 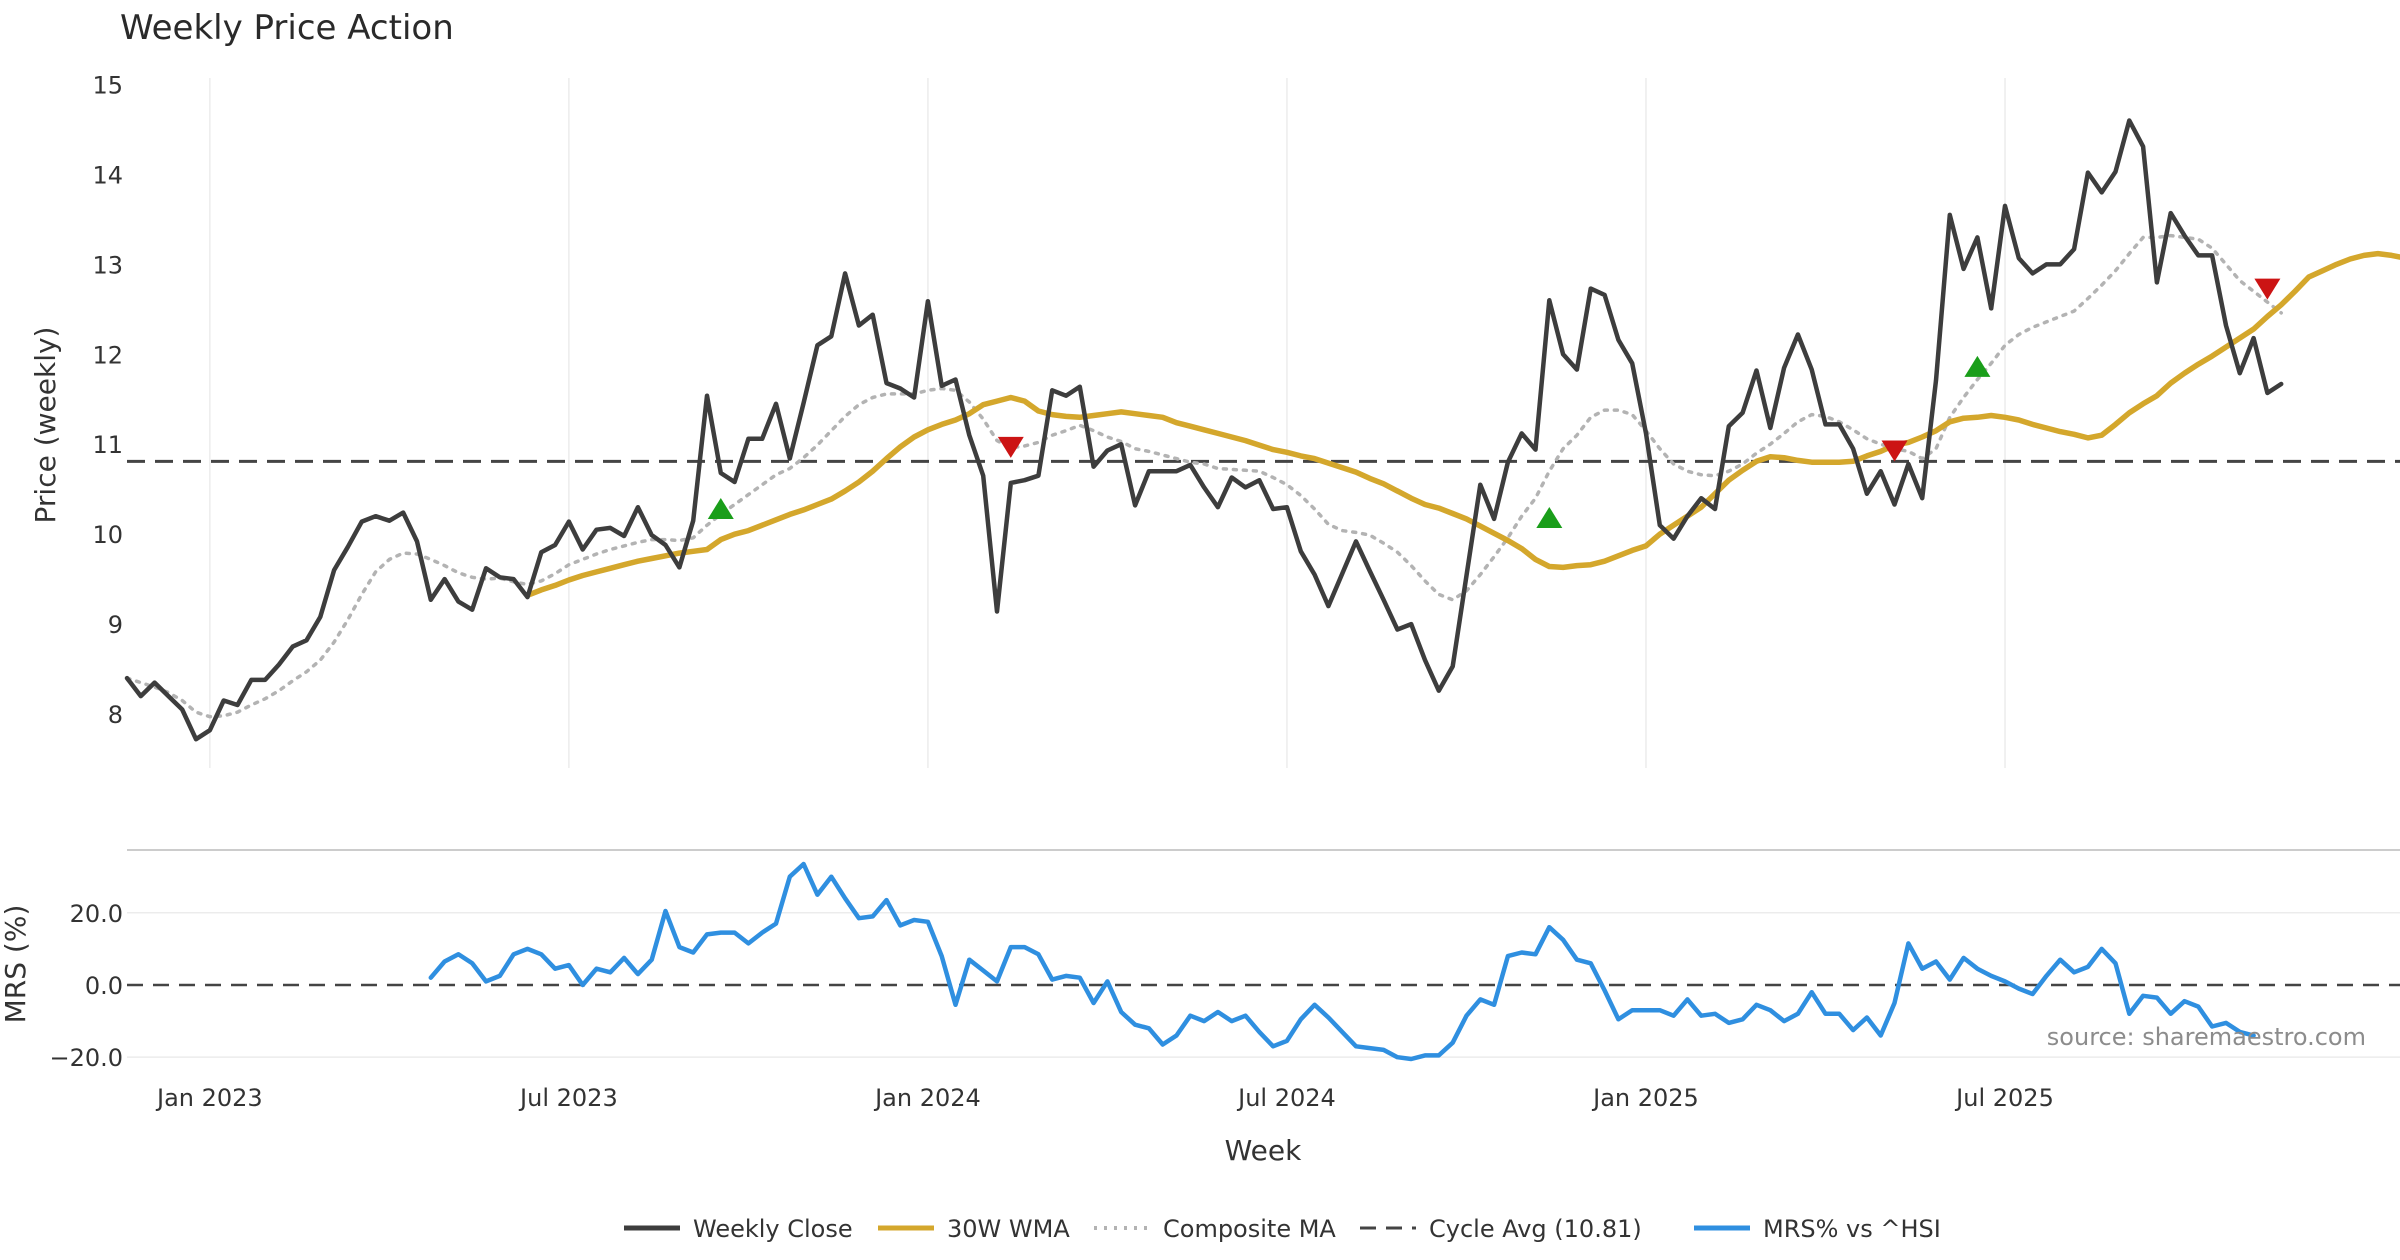 What do you see at coordinates (773, 1229) in the screenshot?
I see `legend-label: Weekly Close` at bounding box center [773, 1229].